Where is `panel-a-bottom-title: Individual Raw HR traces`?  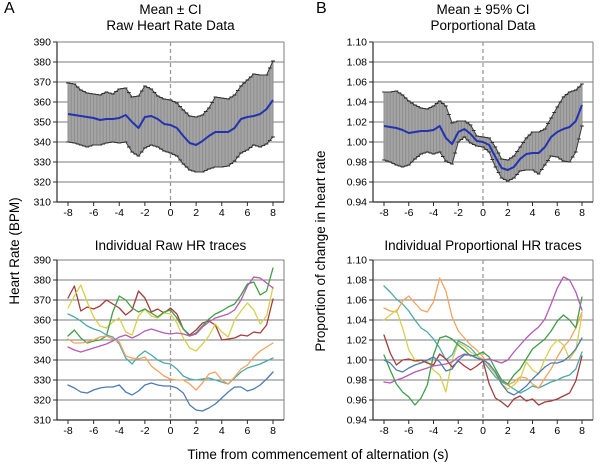
panel-a-bottom-title: Individual Raw HR traces is located at coordinates (170, 245).